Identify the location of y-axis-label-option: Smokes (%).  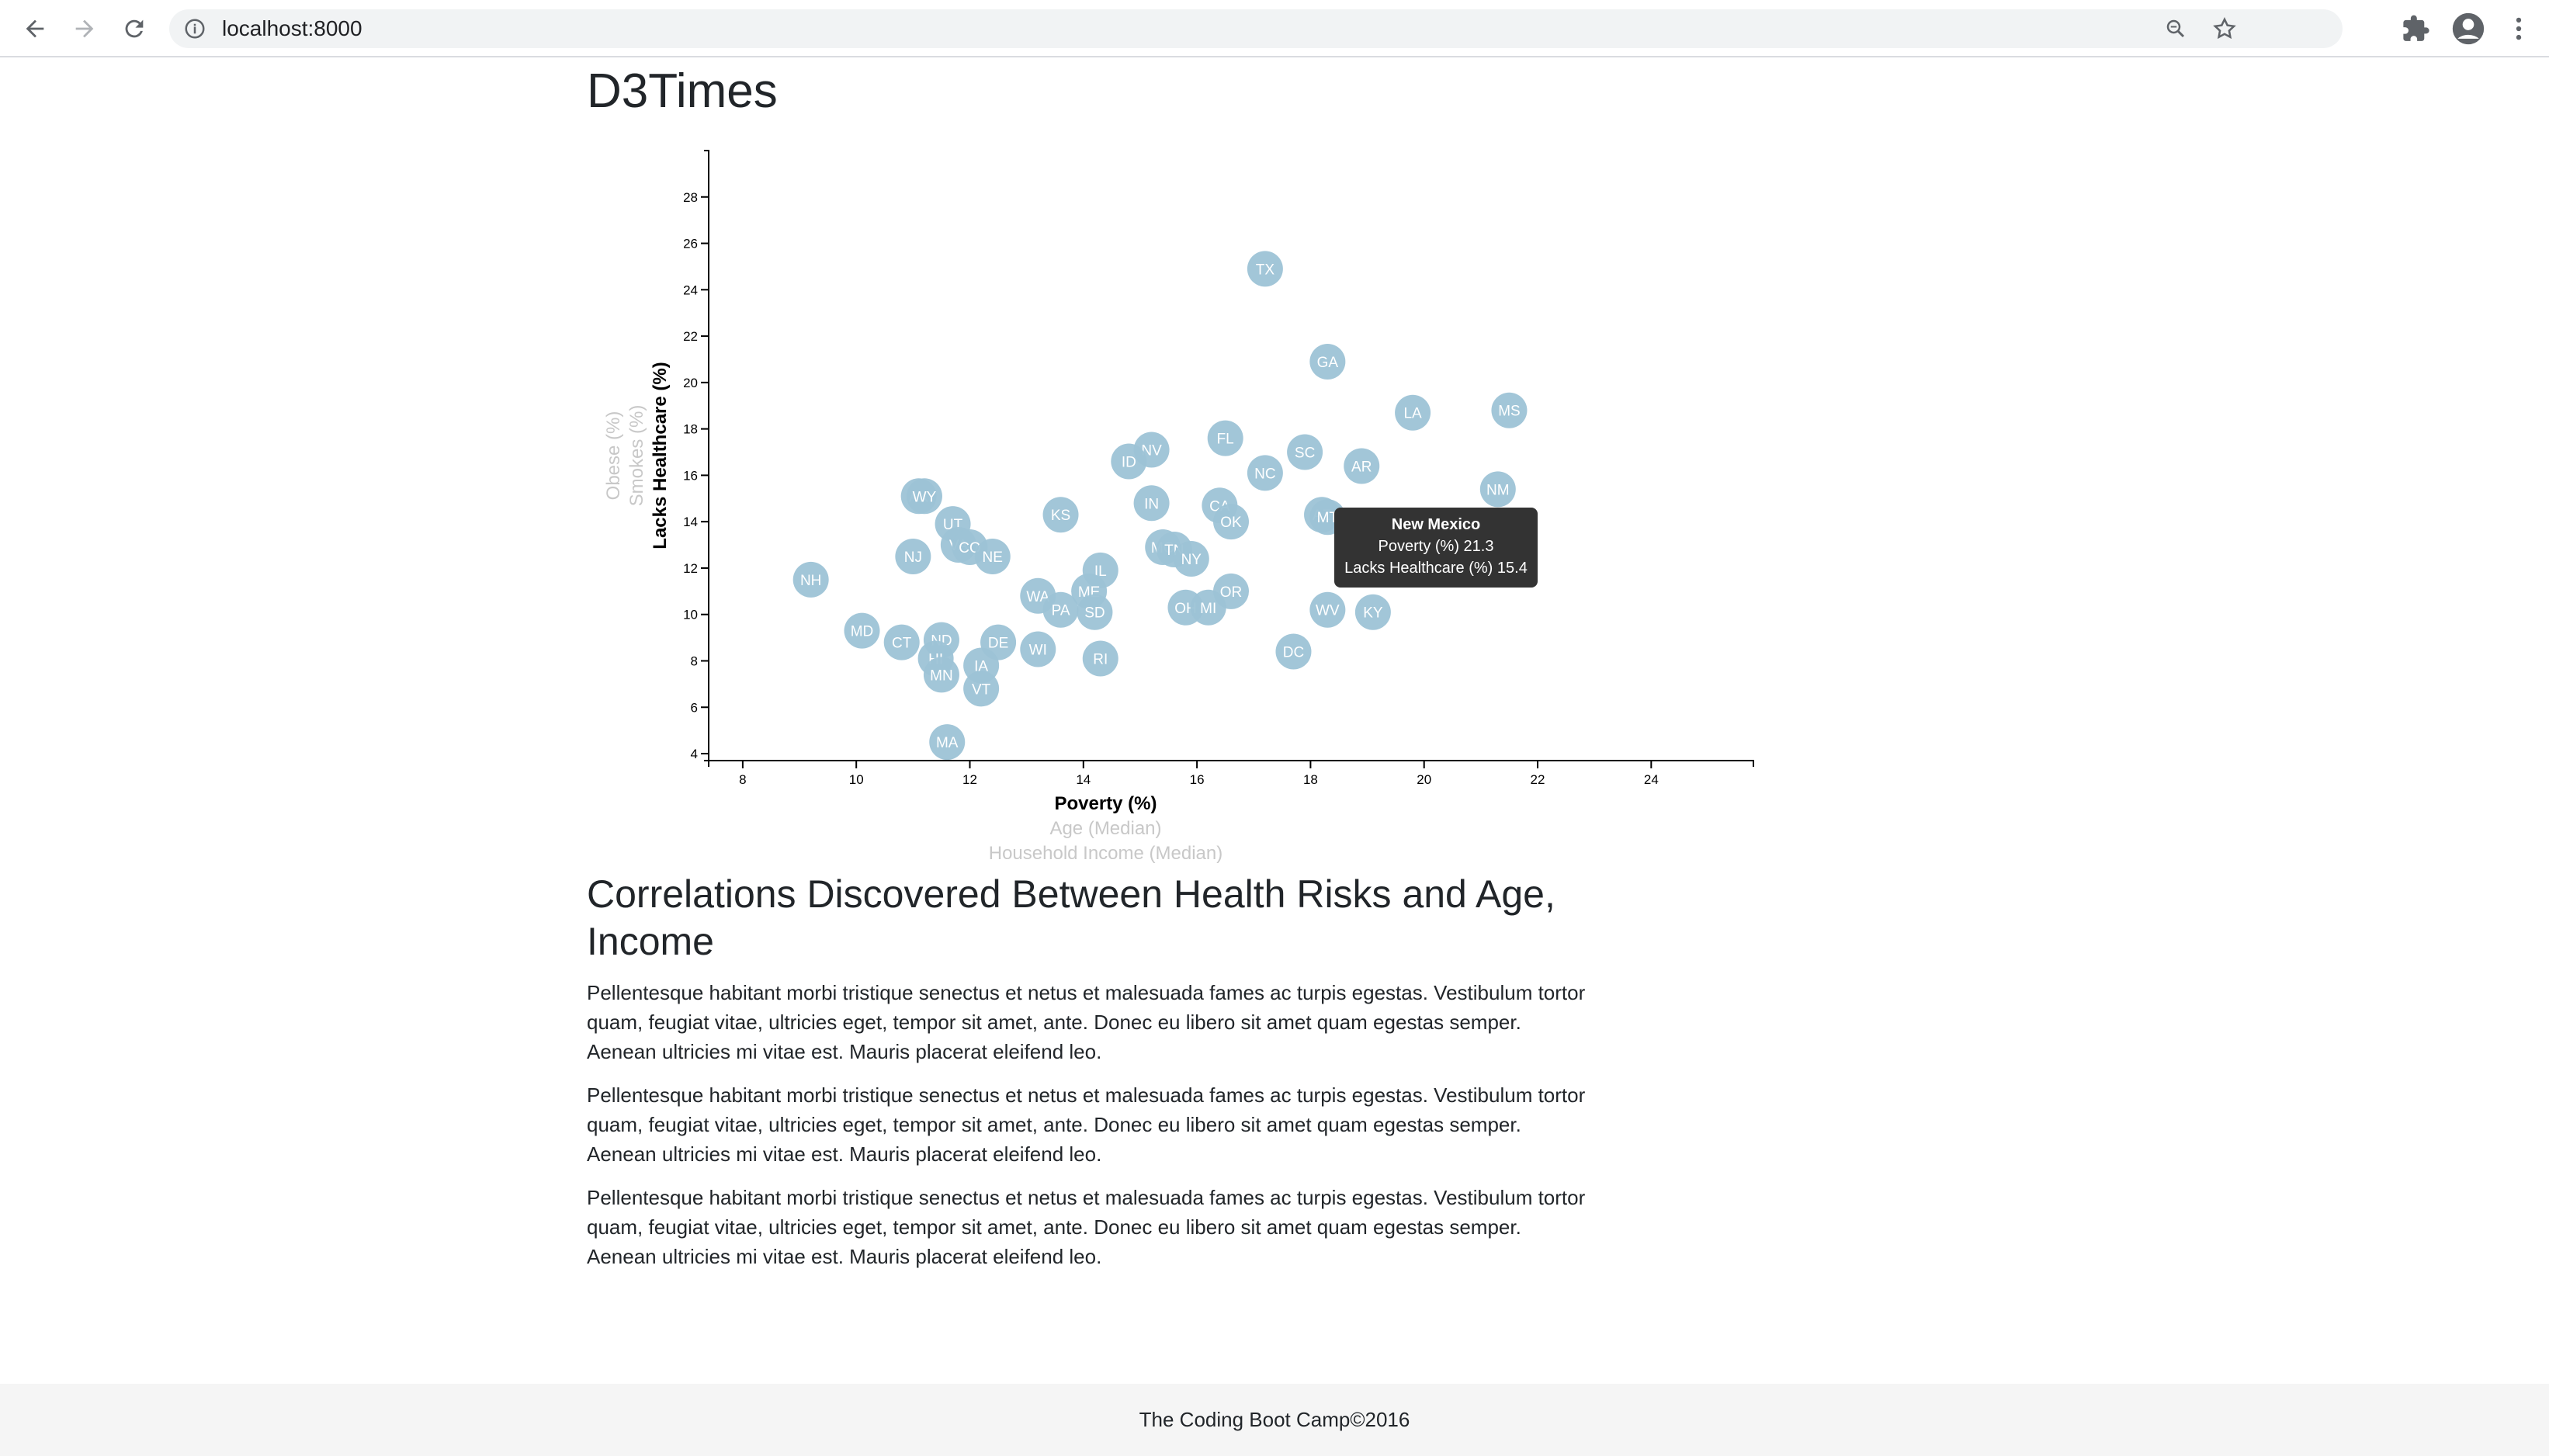
(636, 456).